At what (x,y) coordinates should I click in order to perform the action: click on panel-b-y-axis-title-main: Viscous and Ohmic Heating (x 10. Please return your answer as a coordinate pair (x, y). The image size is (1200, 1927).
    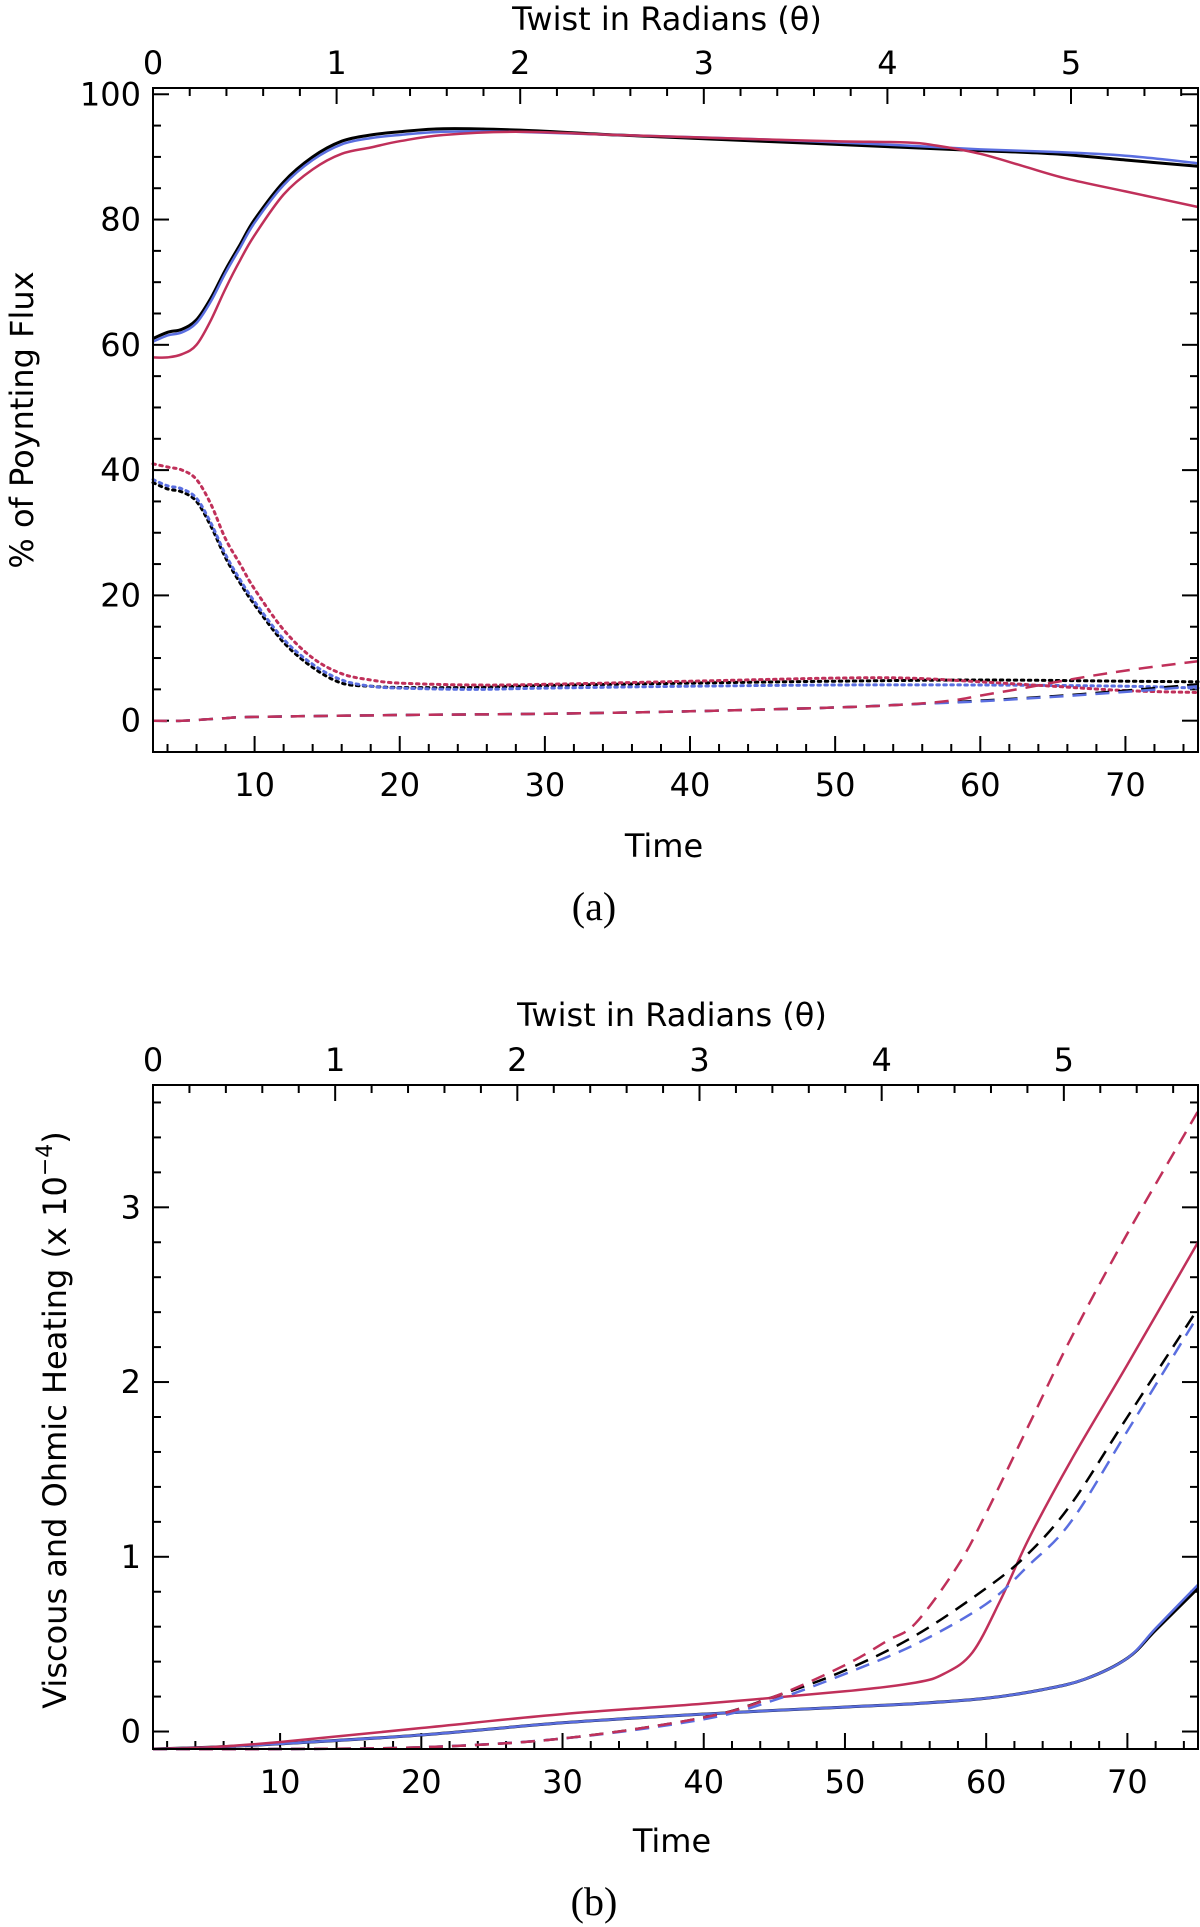
    Looking at the image, I should click on (55, 1442).